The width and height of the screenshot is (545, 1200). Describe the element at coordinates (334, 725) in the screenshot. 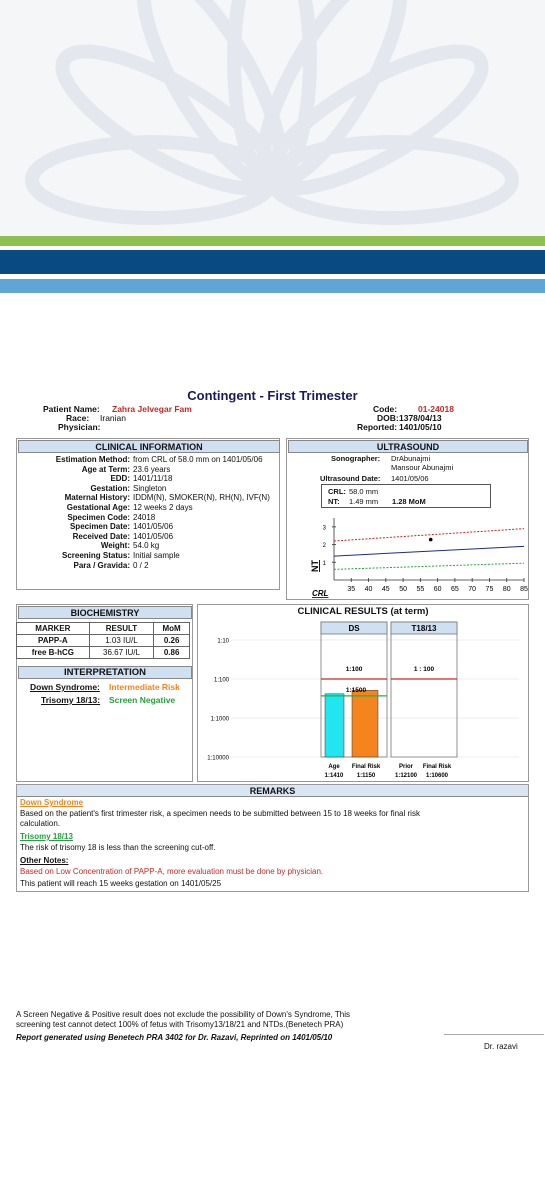

I see `risk-bar` at that location.